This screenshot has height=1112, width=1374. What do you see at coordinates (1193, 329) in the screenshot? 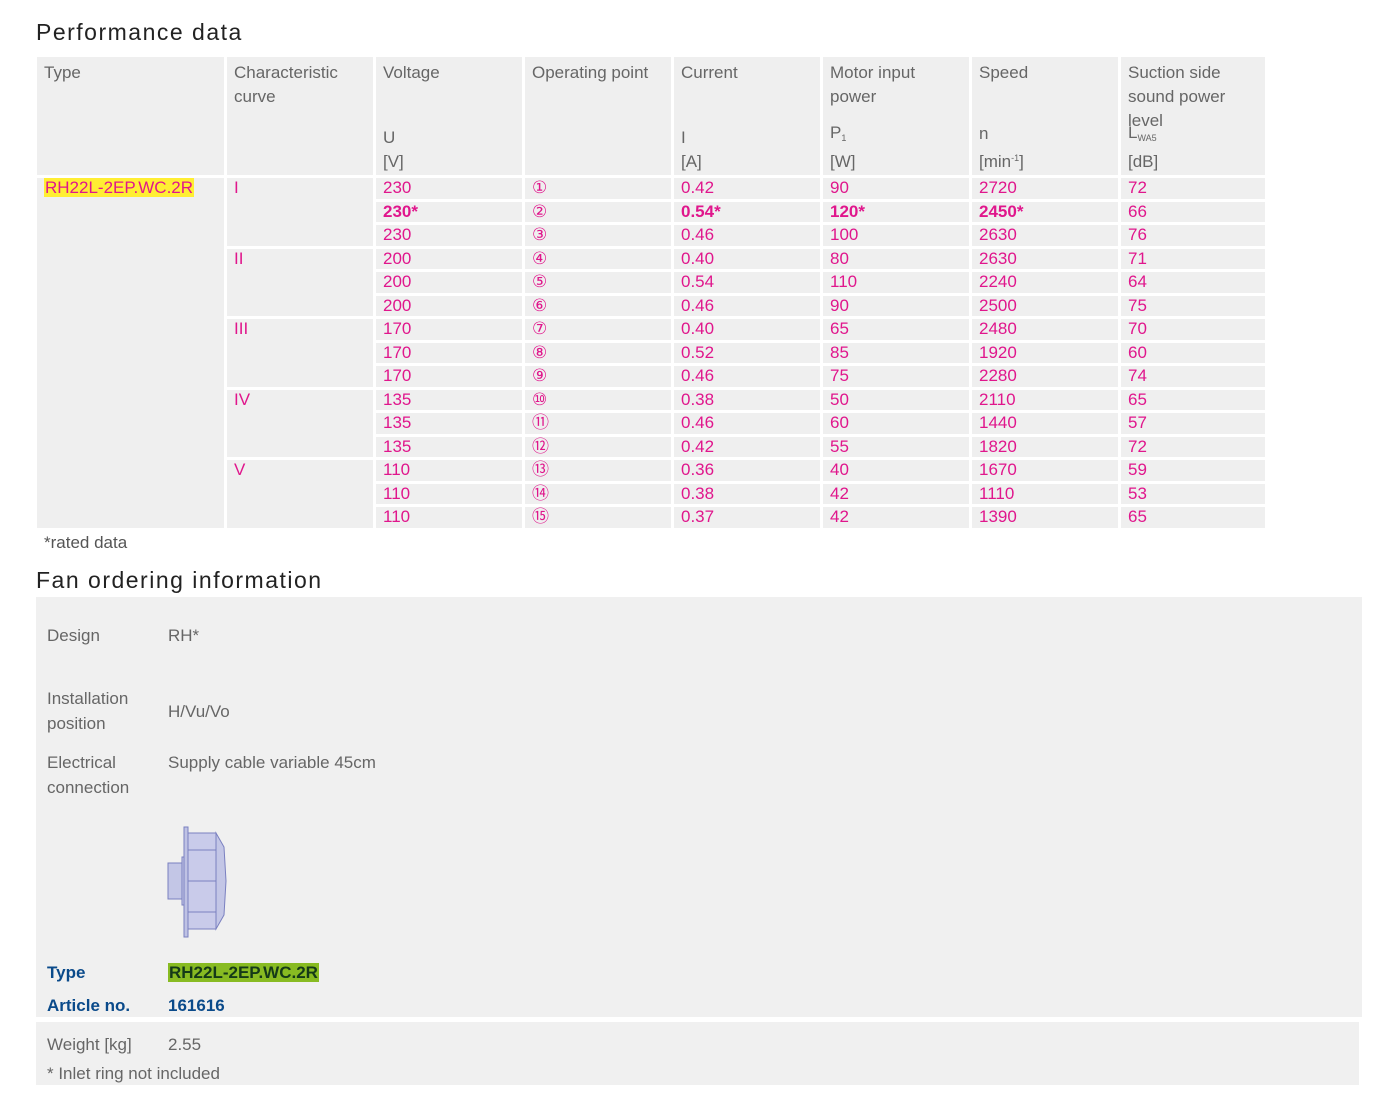
I see `sound-level-cell: 70` at bounding box center [1193, 329].